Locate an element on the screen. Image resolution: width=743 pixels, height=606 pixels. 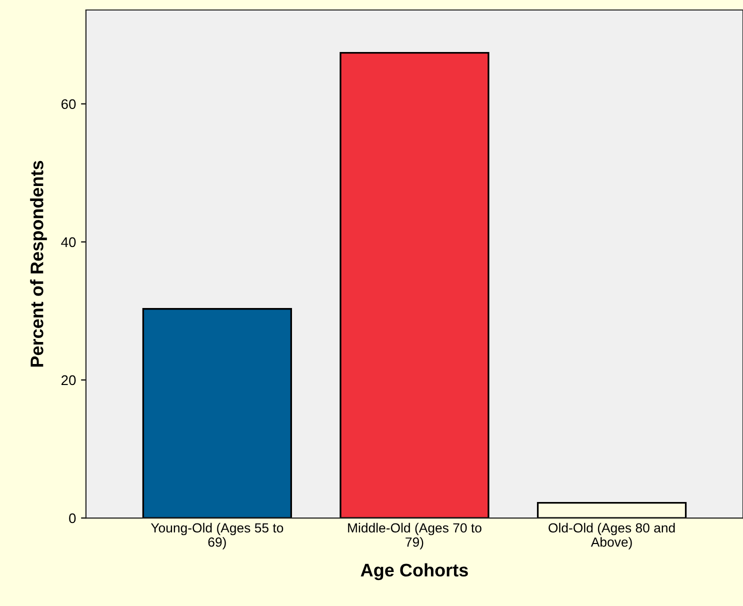
y-tick-label: 20 is located at coordinates (68, 380).